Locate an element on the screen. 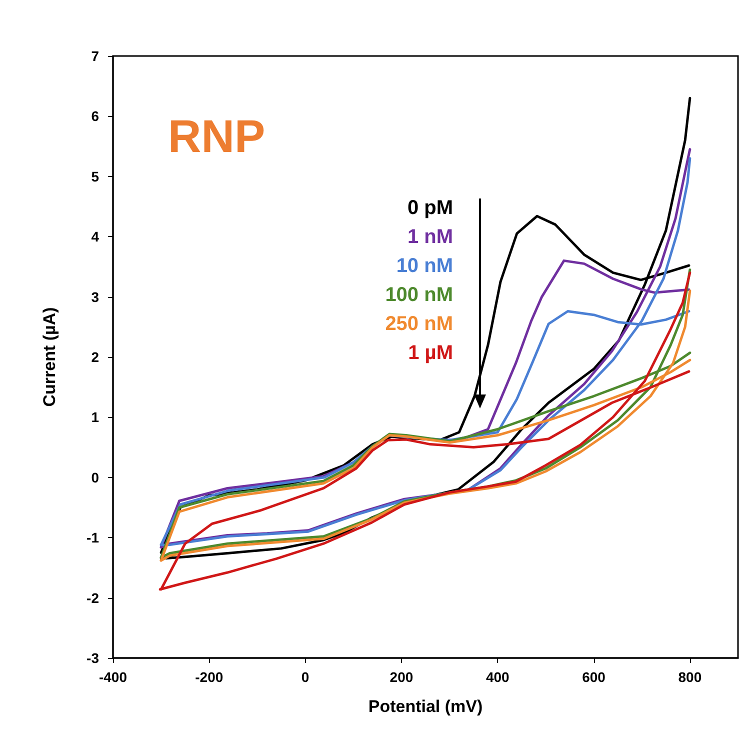  x-tick-label: 0 is located at coordinates (305, 677).